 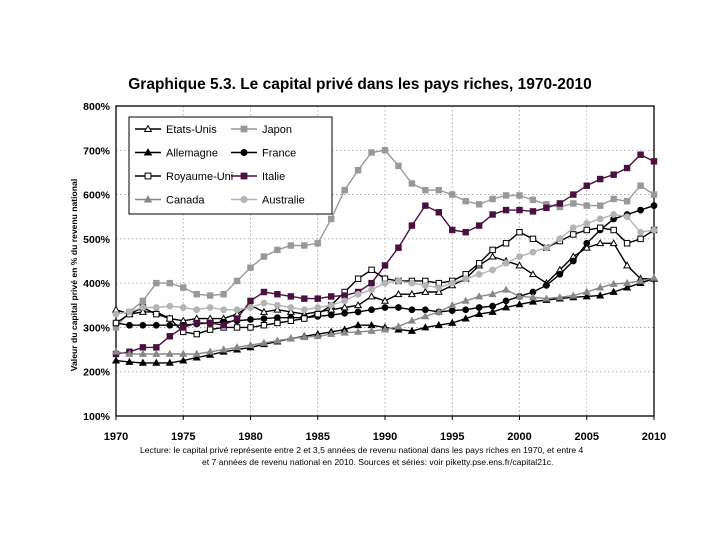 What do you see at coordinates (261, 130) in the screenshot?
I see `legend-item: Japon` at bounding box center [261, 130].